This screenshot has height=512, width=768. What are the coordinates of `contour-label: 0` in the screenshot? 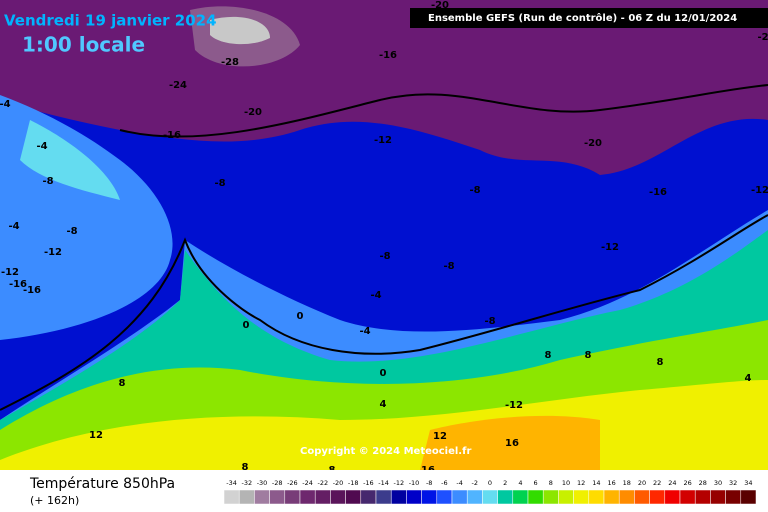 It's located at (383, 373).